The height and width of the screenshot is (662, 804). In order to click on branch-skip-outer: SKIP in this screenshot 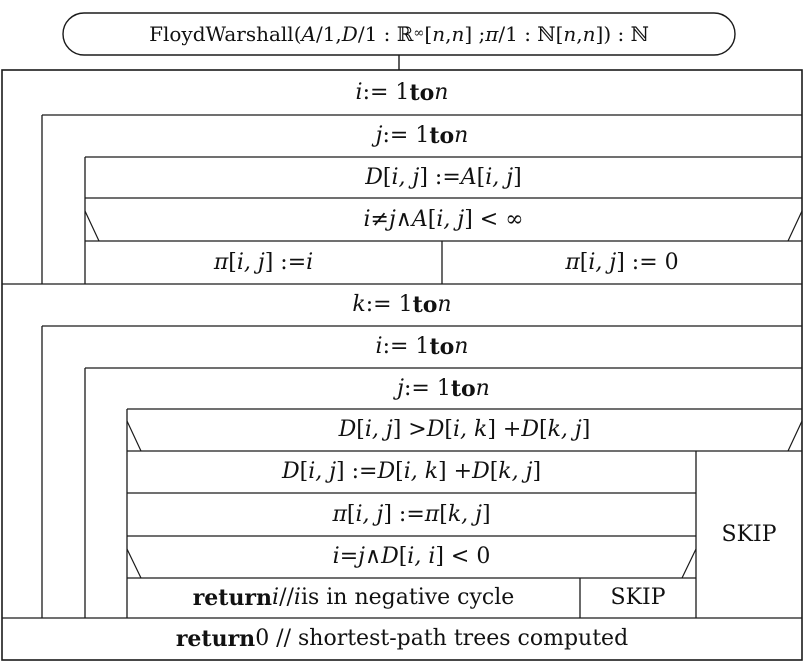, I will do `click(749, 534)`.